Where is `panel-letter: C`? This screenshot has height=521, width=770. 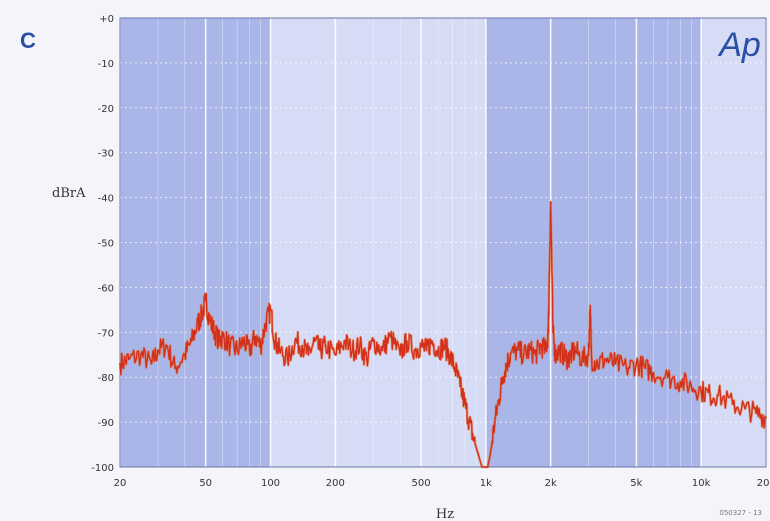
panel-letter: C is located at coordinates (28, 40).